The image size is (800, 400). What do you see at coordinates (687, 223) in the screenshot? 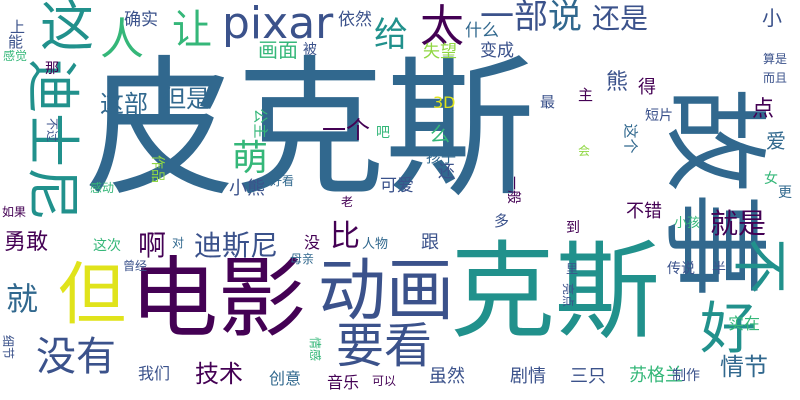
I see `word-kid: 小孩` at bounding box center [687, 223].